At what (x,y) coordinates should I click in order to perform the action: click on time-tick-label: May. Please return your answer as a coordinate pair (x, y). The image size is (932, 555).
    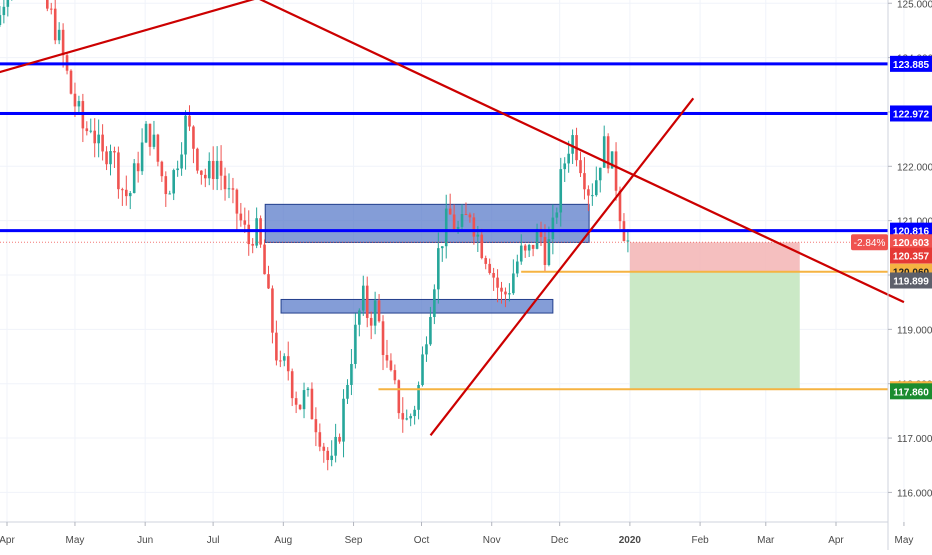
    Looking at the image, I should click on (74, 540).